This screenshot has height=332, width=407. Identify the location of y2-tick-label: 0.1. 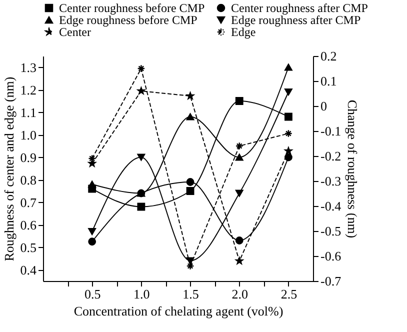
(328, 81).